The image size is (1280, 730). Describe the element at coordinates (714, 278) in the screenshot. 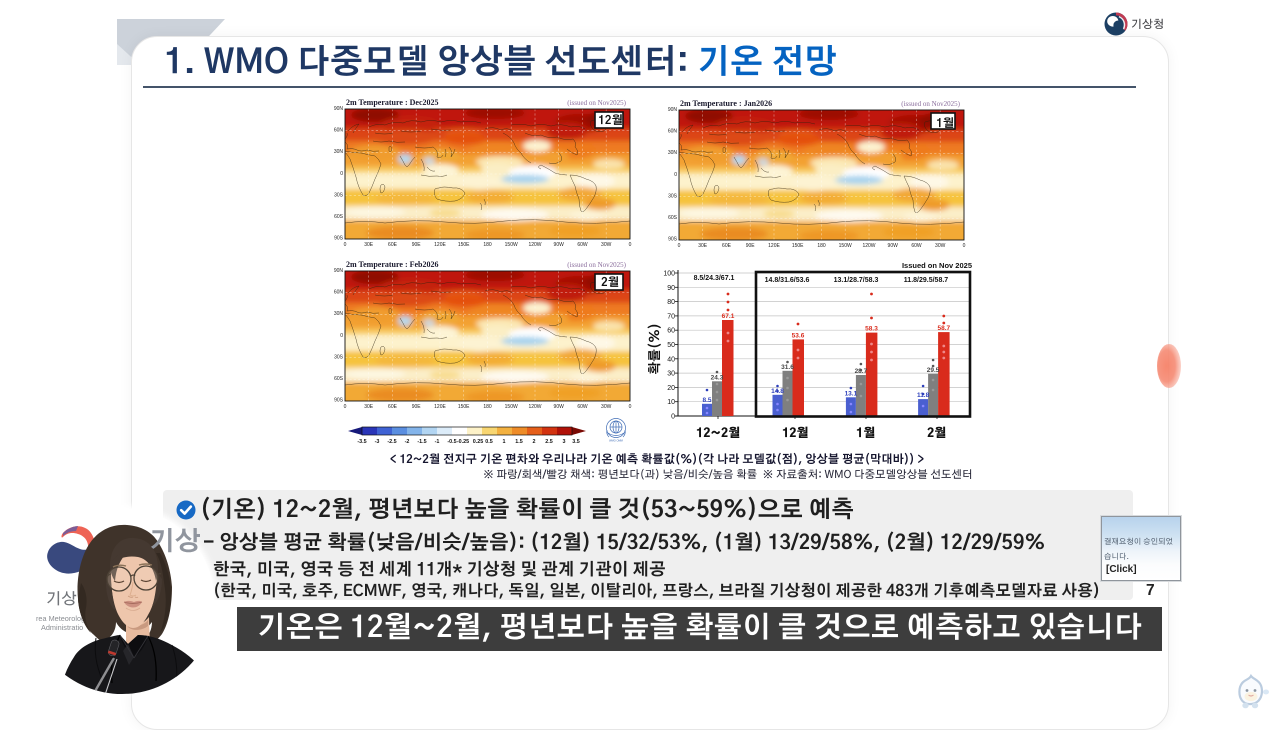

I see `svg-text: 8.5/24.3/67.1` at that location.